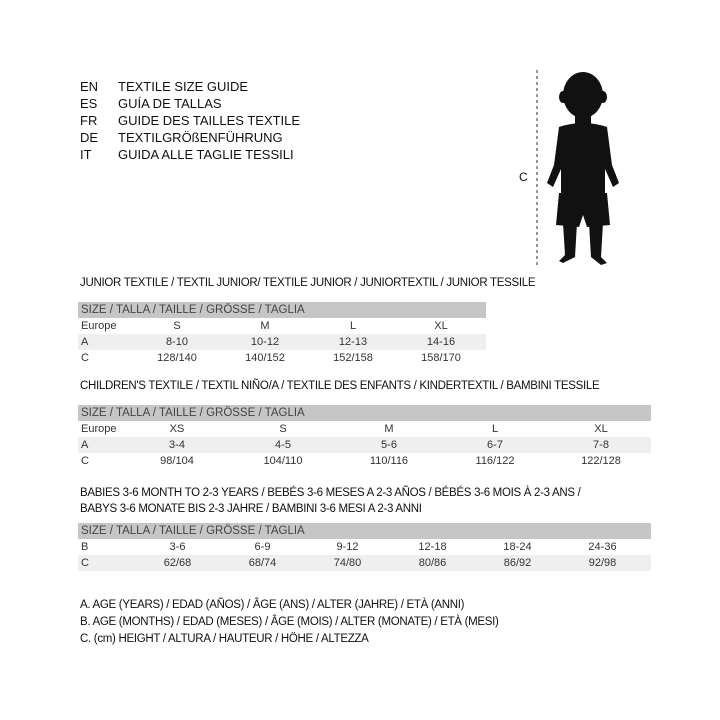  I want to click on table-row: C 98/104 104/110 110/116 116/122 122/128, so click(351, 461).